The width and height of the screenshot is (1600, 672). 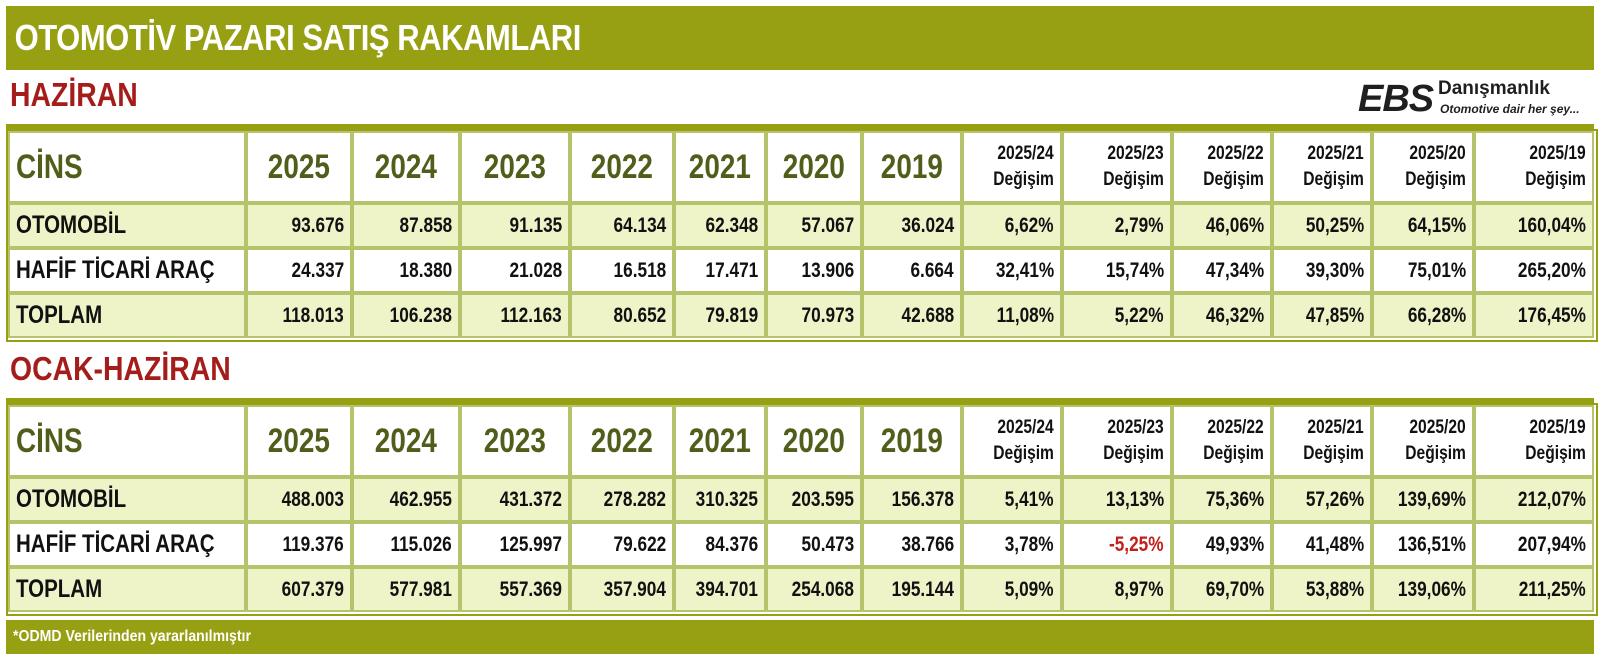 I want to click on change-value-text: 13,13%, so click(x=1134, y=499).